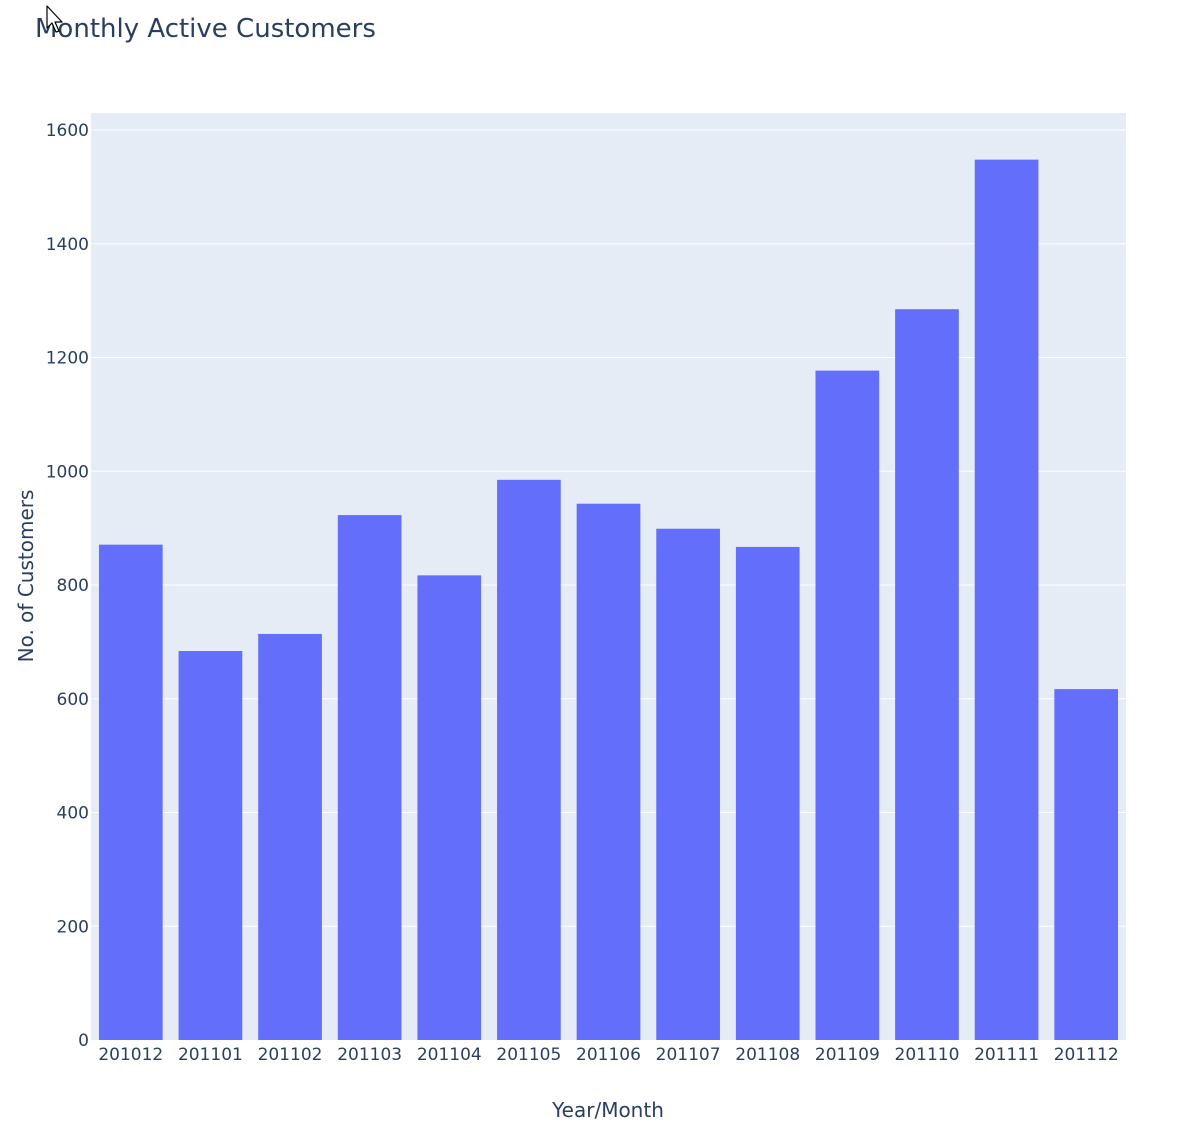  I want to click on y-tick-label: 1000, so click(67, 472).